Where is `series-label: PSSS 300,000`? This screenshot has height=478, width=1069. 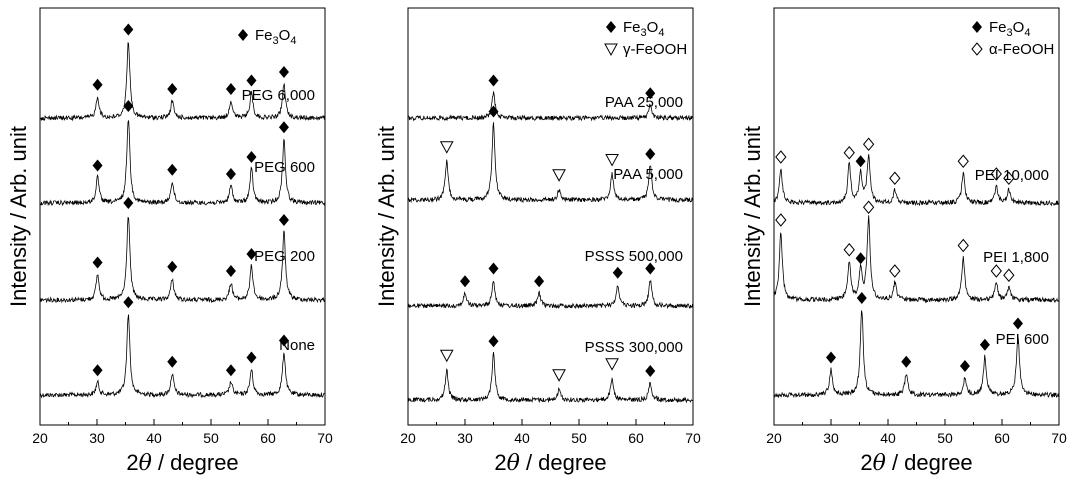
series-label: PSSS 300,000 is located at coordinates (634, 347).